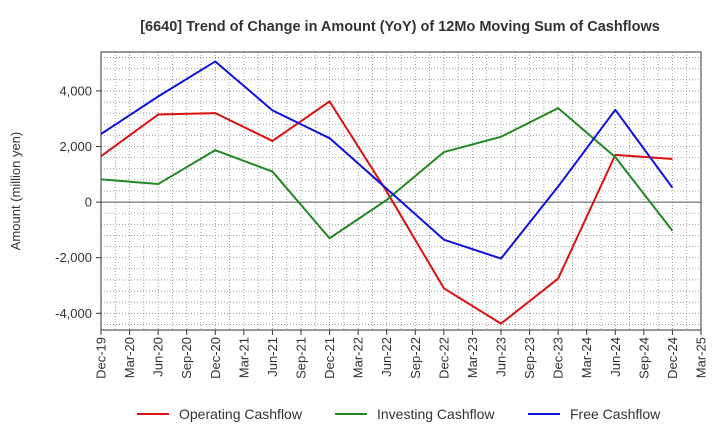  Describe the element at coordinates (186, 358) in the screenshot. I see `x-tick-label: Sep-20` at that location.